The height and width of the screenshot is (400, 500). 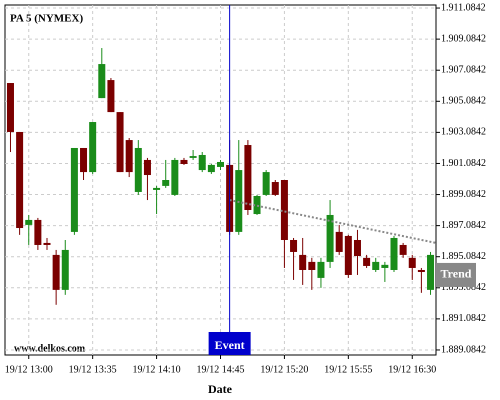 I want to click on x-tick-label: 19/12 15:55, so click(x=348, y=369).